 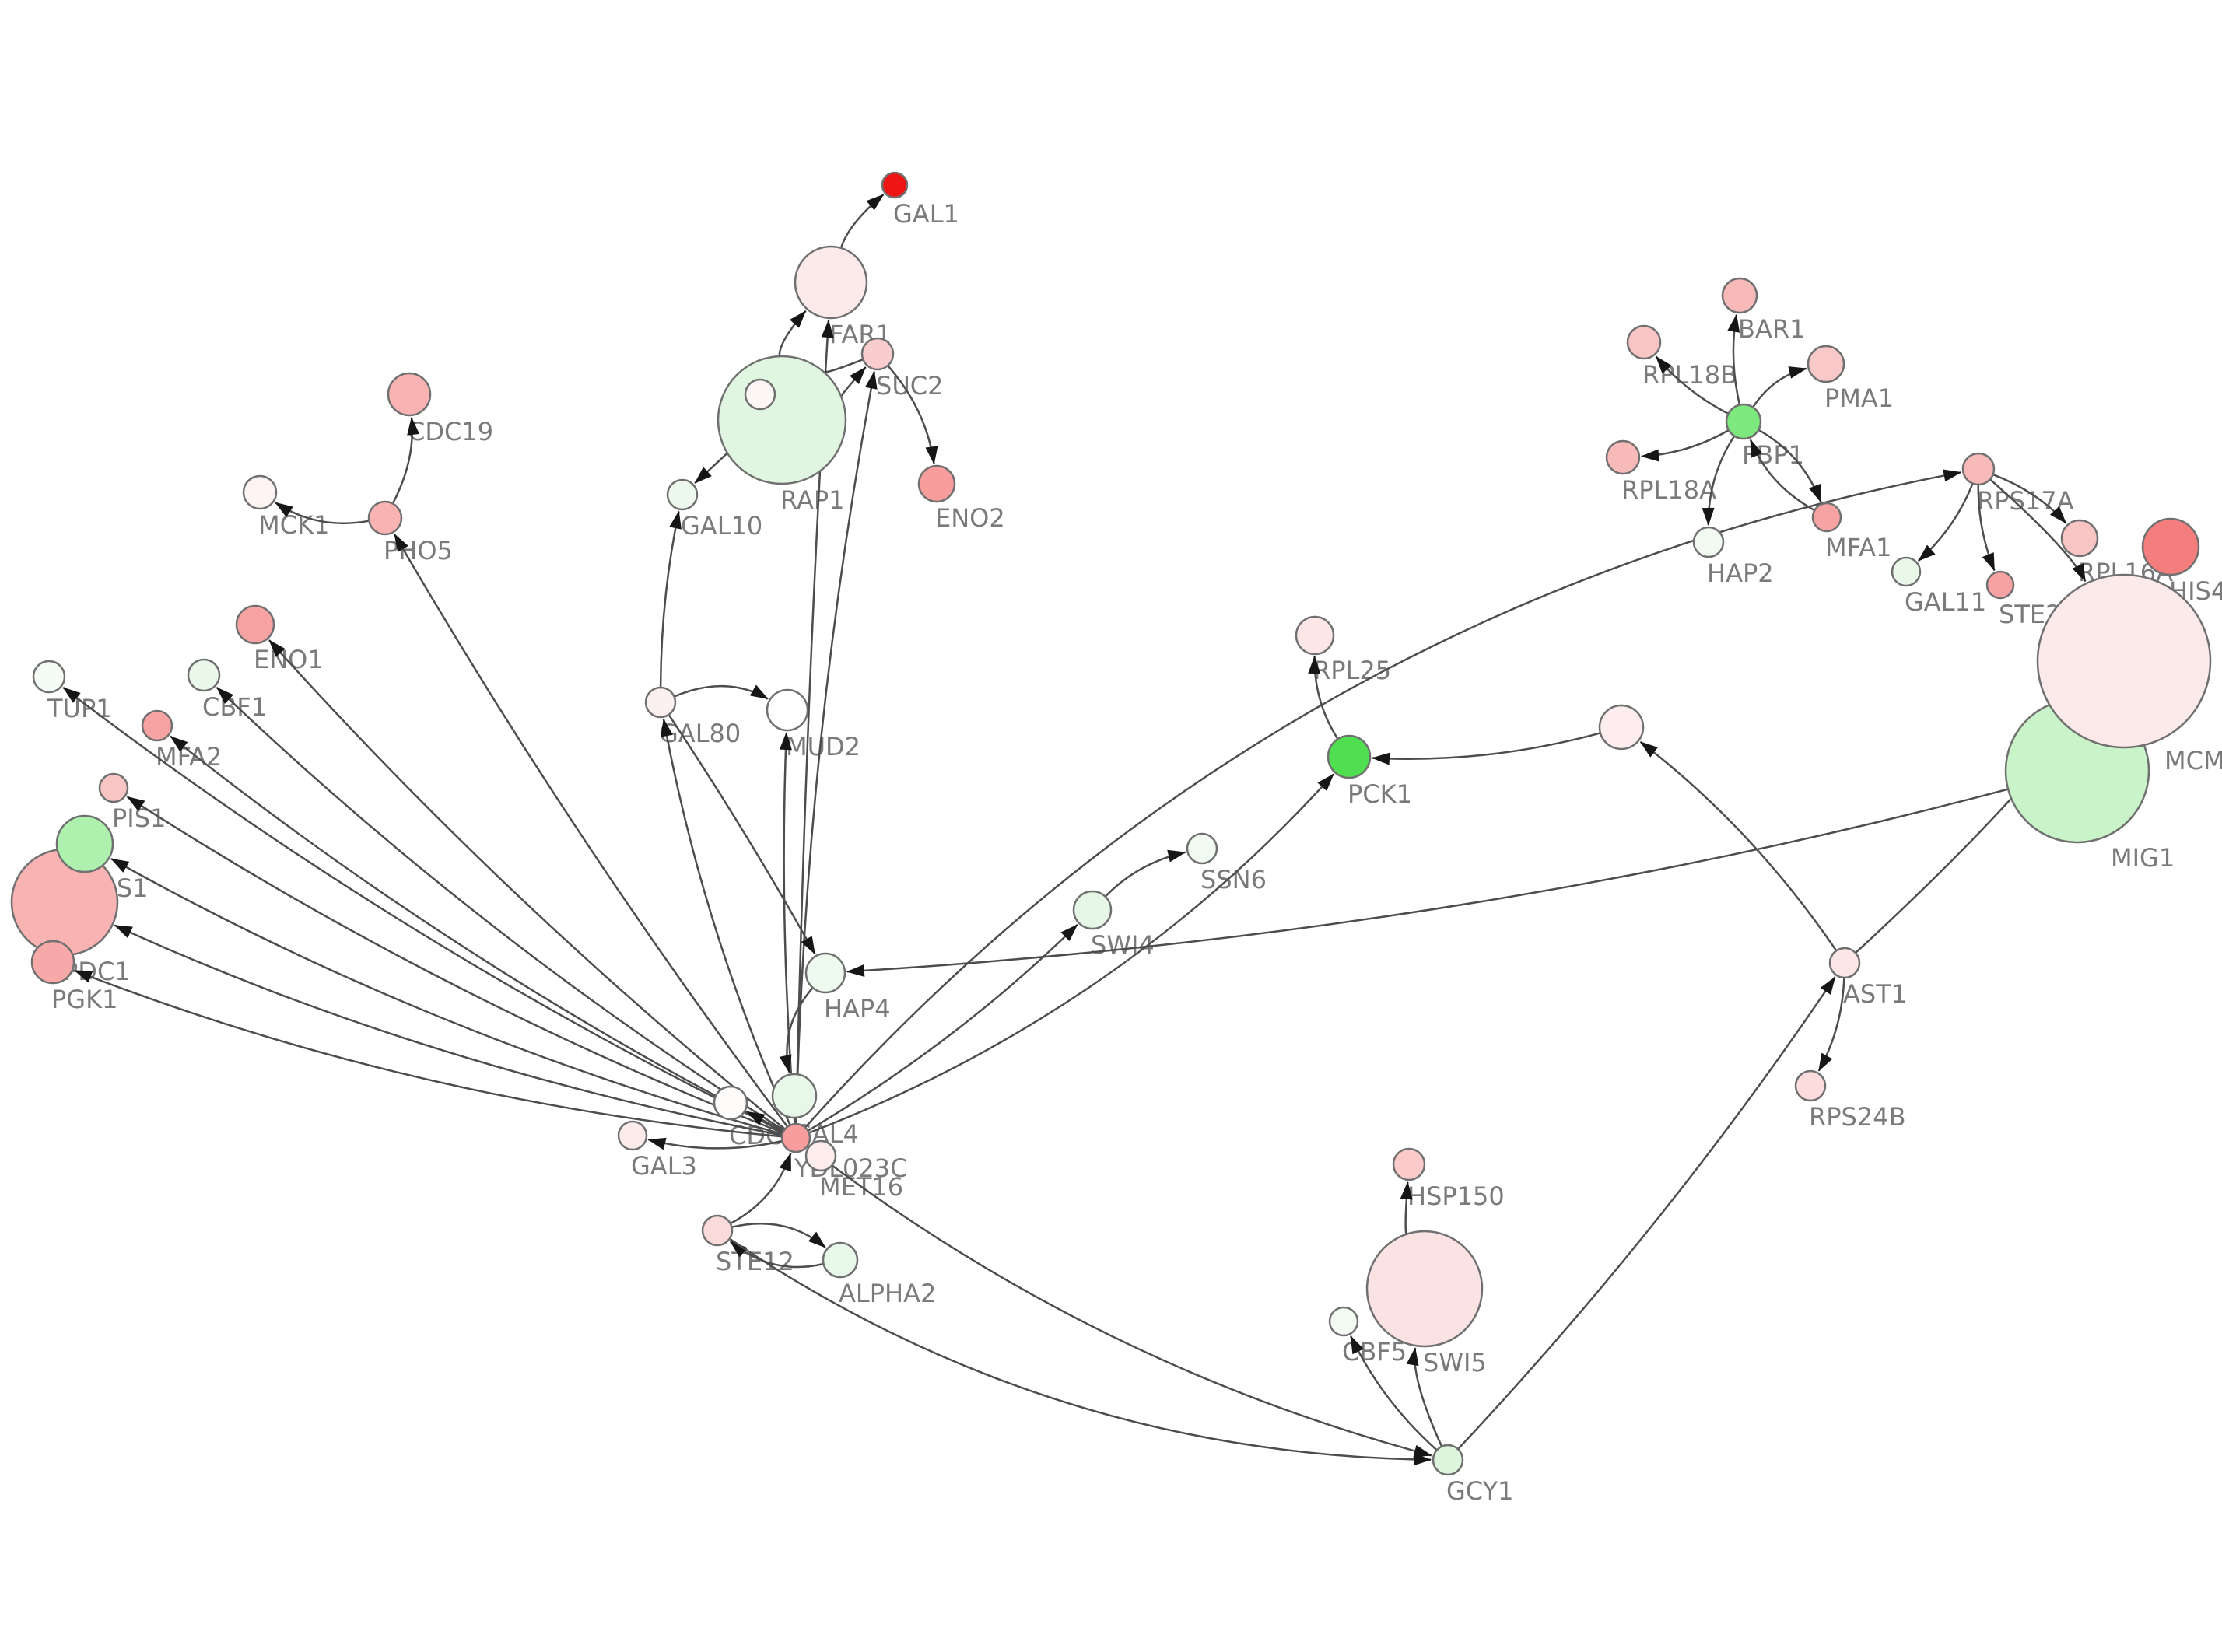 I want to click on edge-AST1-UNNAMED, so click(x=1738, y=846).